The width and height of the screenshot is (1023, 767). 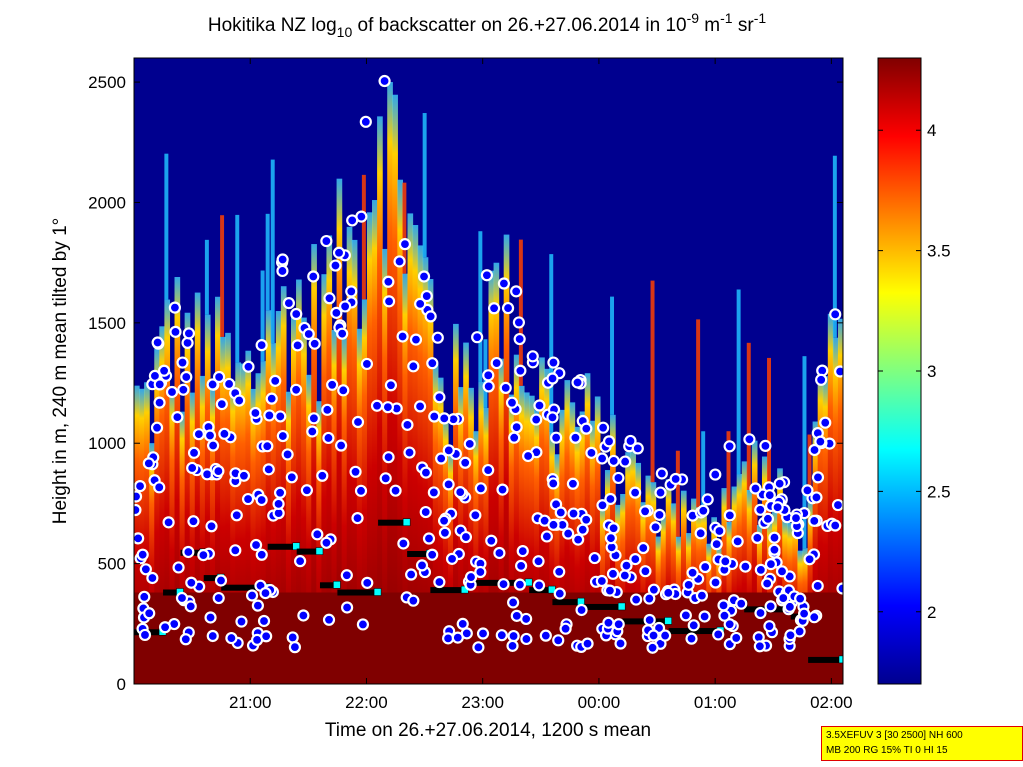 I want to click on x-tick-label: 23:00, so click(x=482, y=702).